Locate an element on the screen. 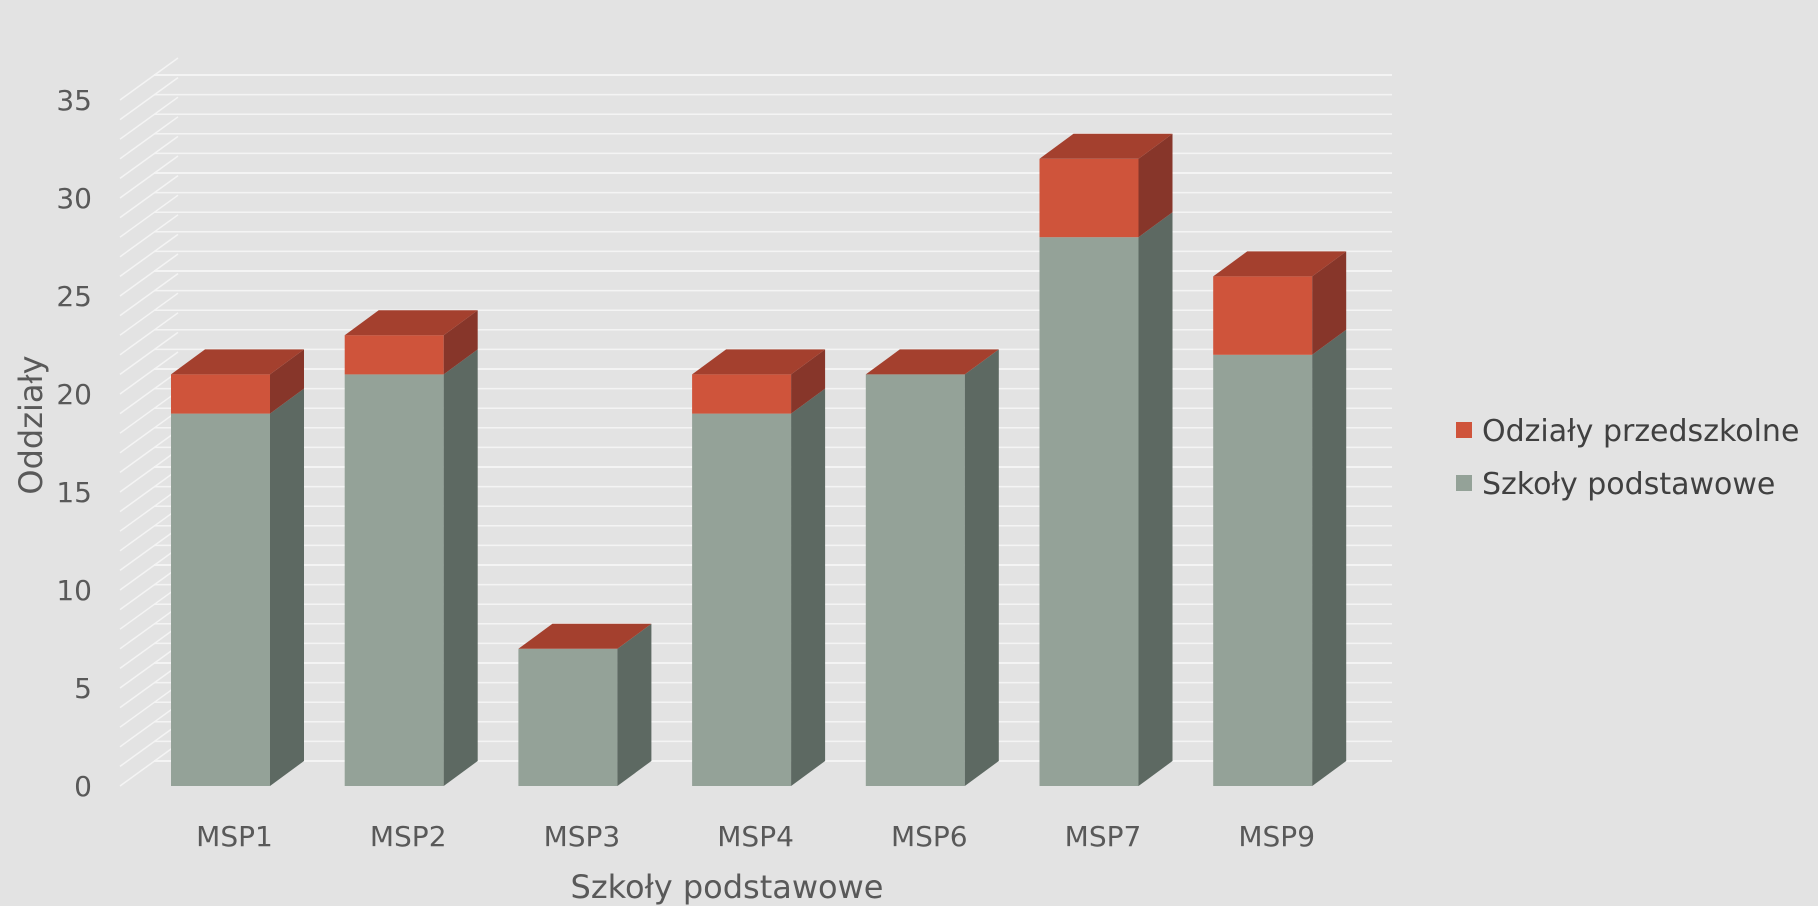  legend-label-odzialy-przedszkolne: Odziały przedszkolne is located at coordinates (1640, 431).